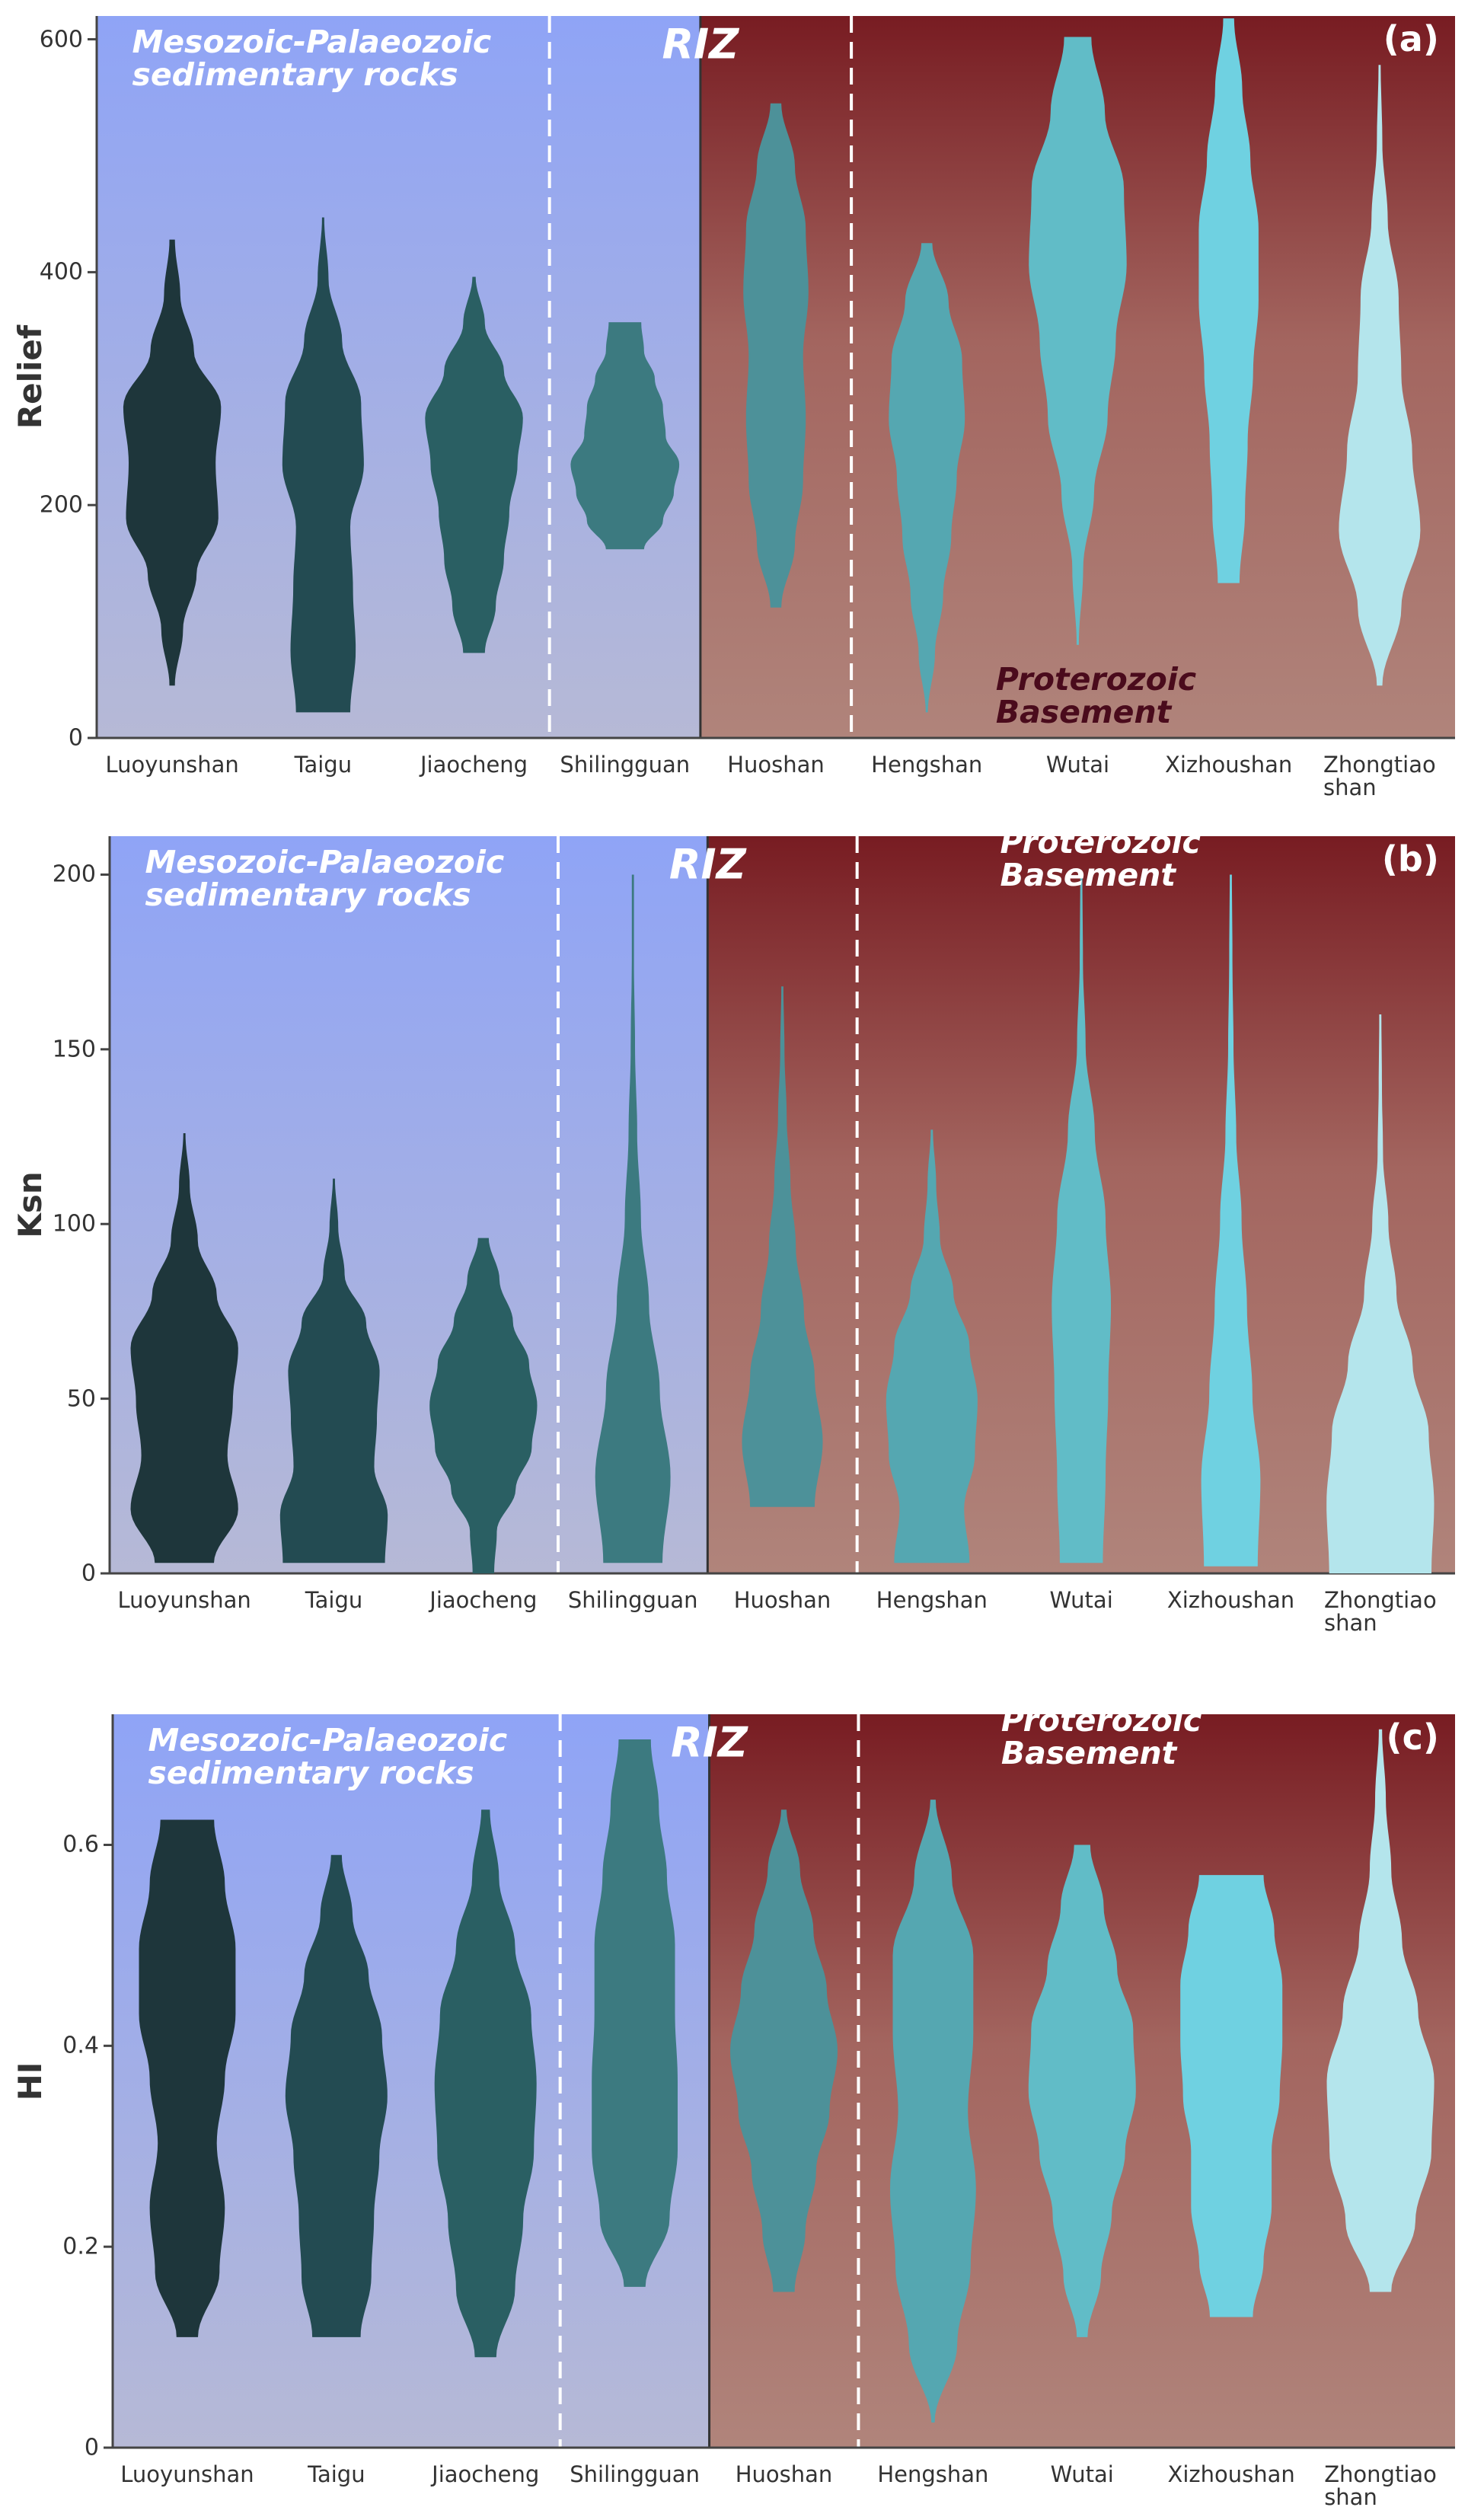 The height and width of the screenshot is (2520, 1468). Describe the element at coordinates (30, 1204) in the screenshot. I see `y-axis-title: Ksn` at that location.